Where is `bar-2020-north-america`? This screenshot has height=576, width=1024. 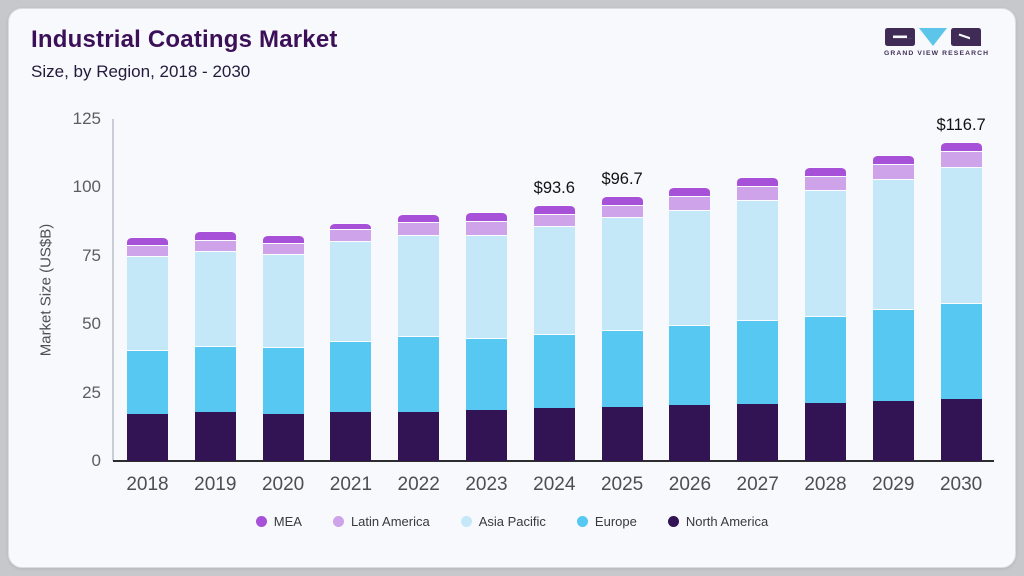
bar-2020-north-america is located at coordinates (283, 437).